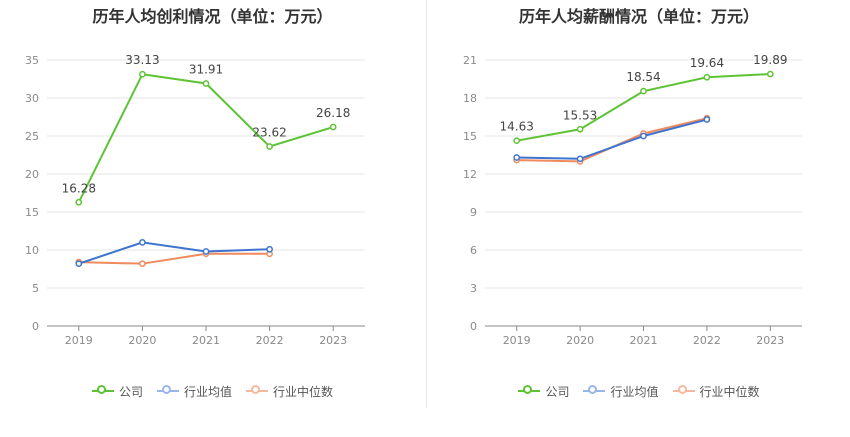 The width and height of the screenshot is (850, 437). Describe the element at coordinates (269, 132) in the screenshot. I see `data-label: 23.62` at that location.